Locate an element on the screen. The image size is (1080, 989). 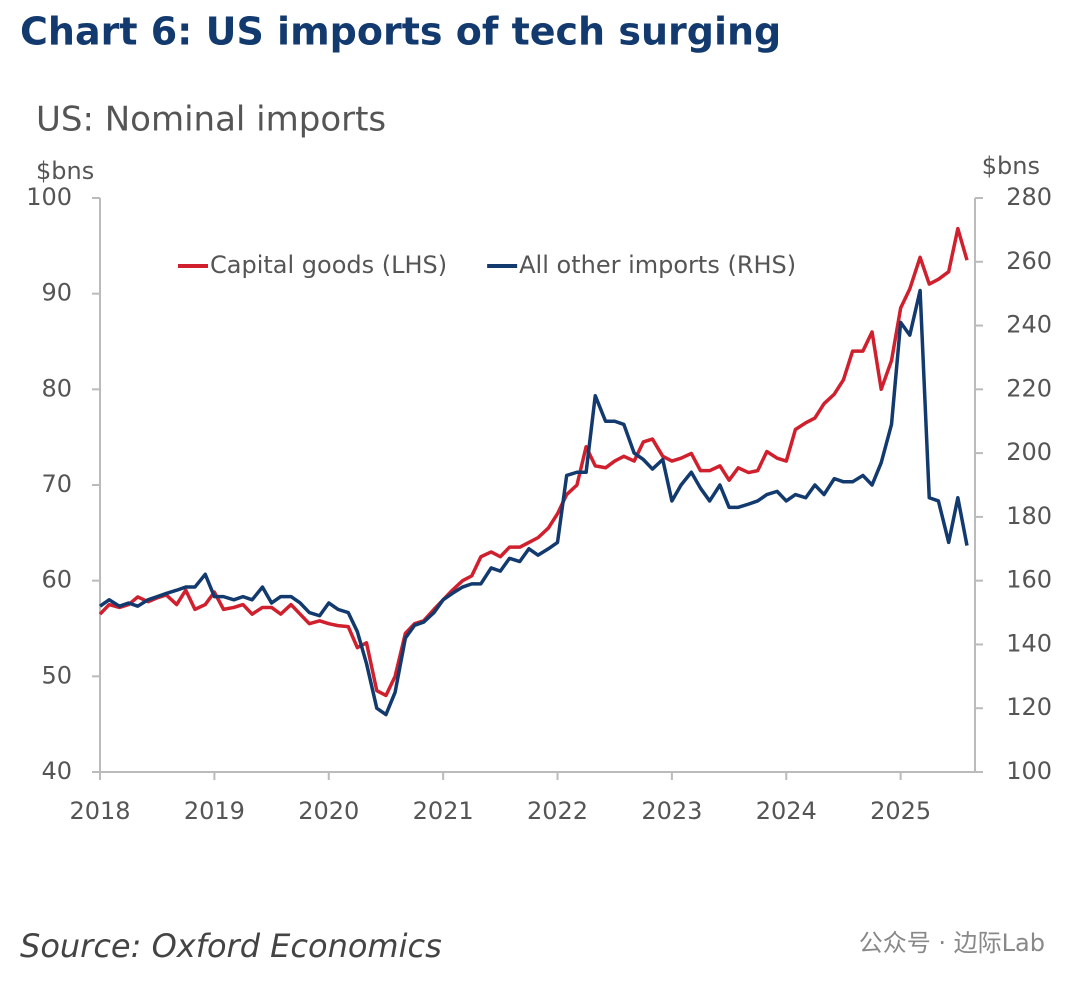
y-tick-label: 70 is located at coordinates (56, 484).